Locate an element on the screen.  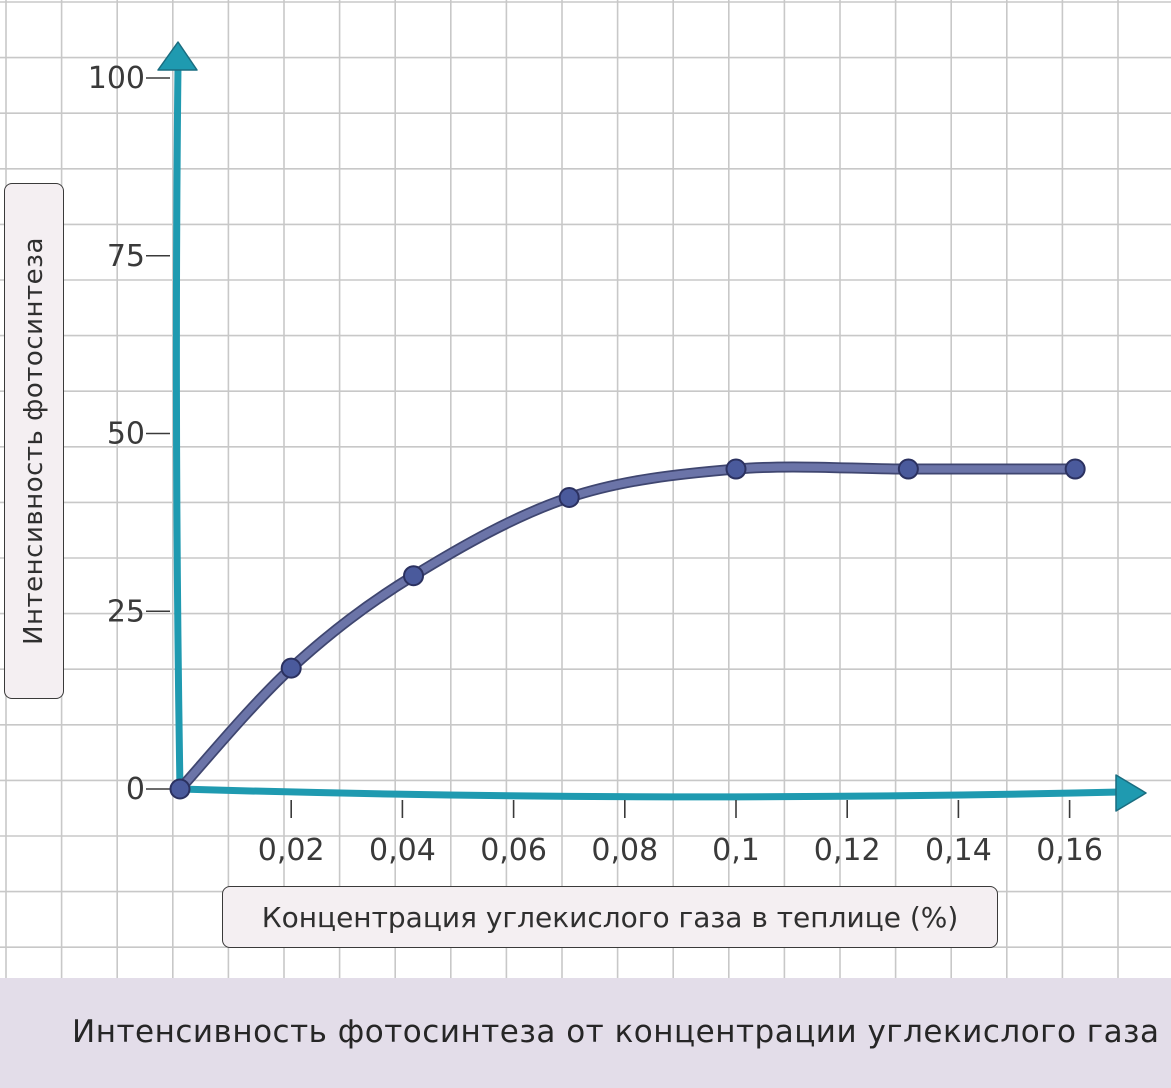
y-tick-label: 0 is located at coordinates (135, 789).